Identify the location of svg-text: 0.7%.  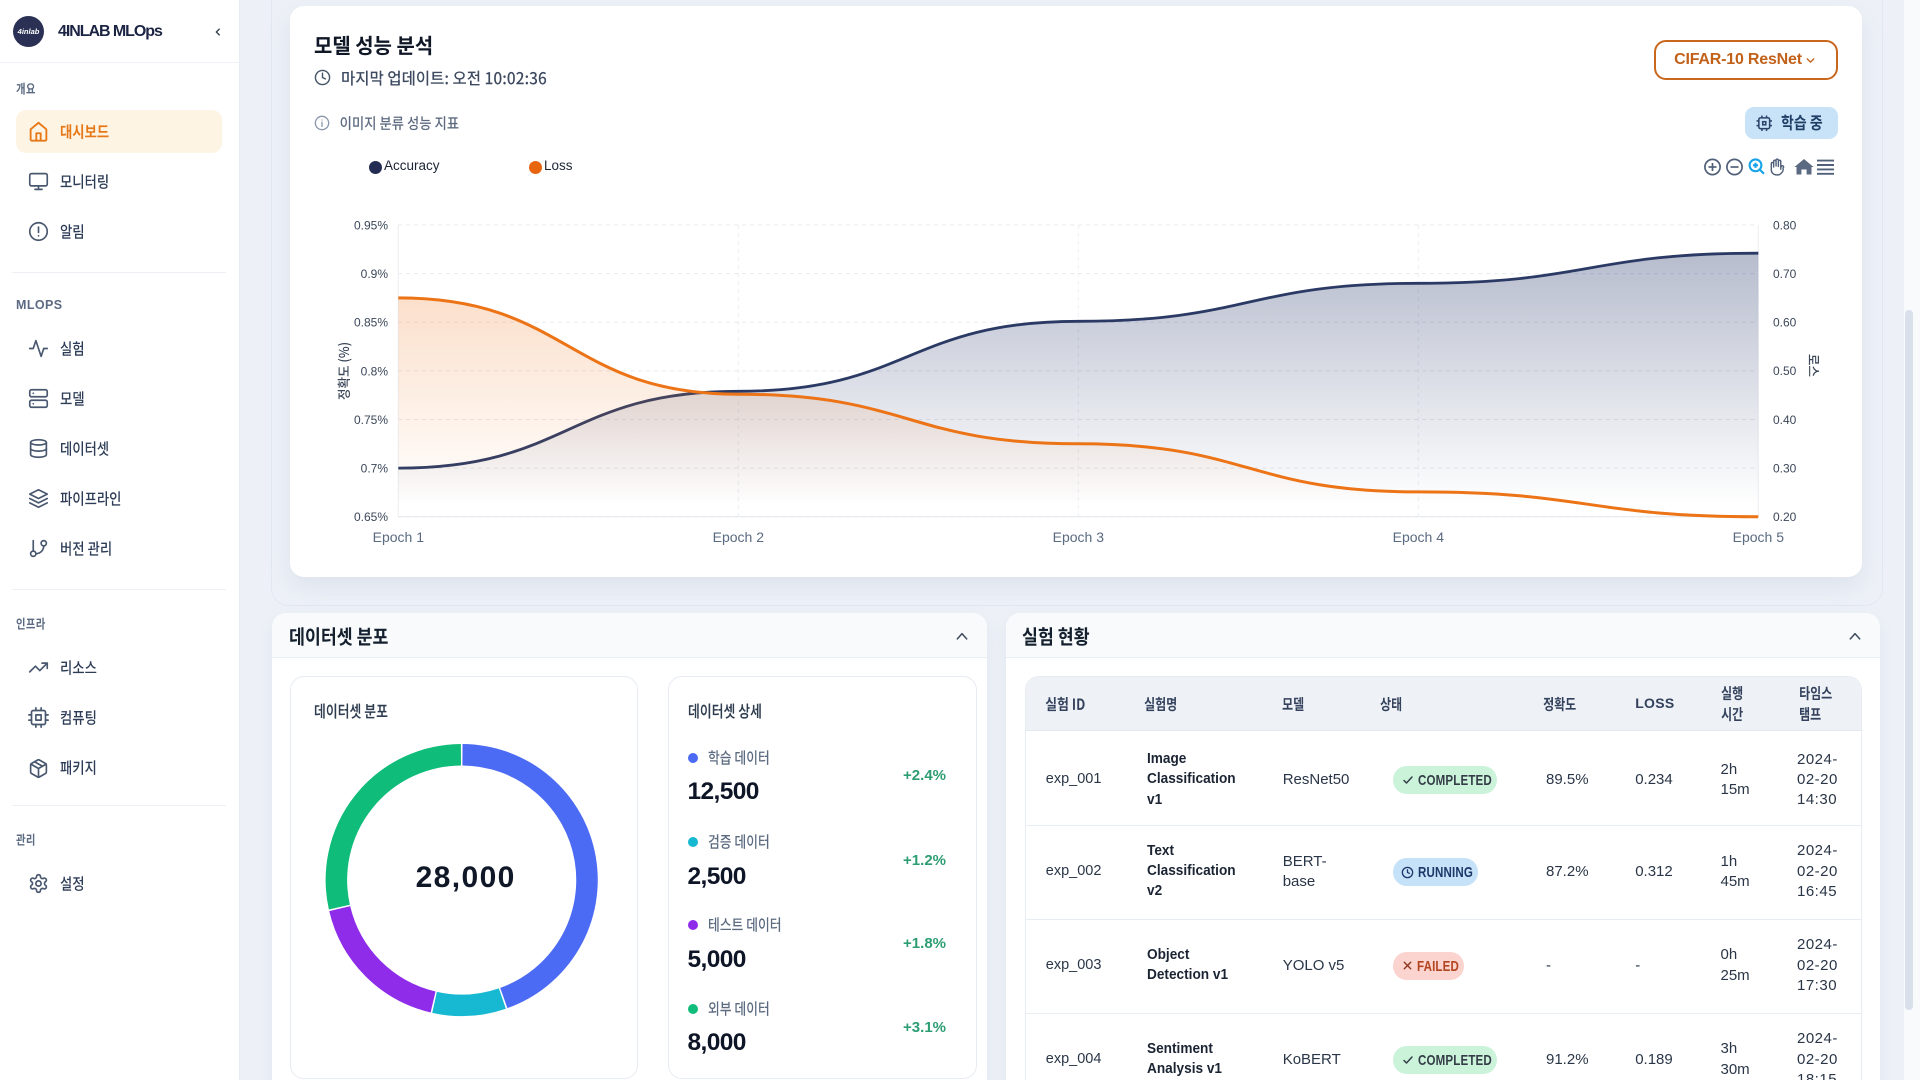
(375, 469).